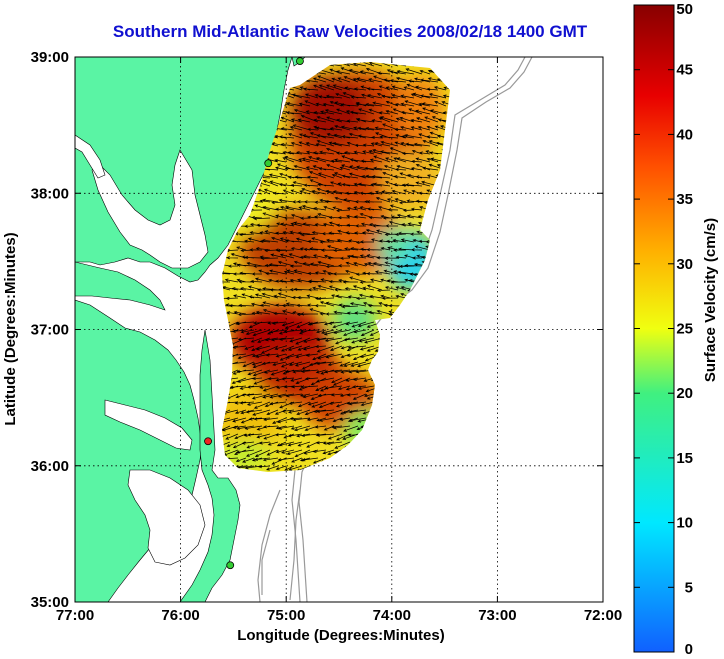 The height and width of the screenshot is (659, 724). What do you see at coordinates (50, 330) in the screenshot?
I see `y-tick-label: 37:00` at bounding box center [50, 330].